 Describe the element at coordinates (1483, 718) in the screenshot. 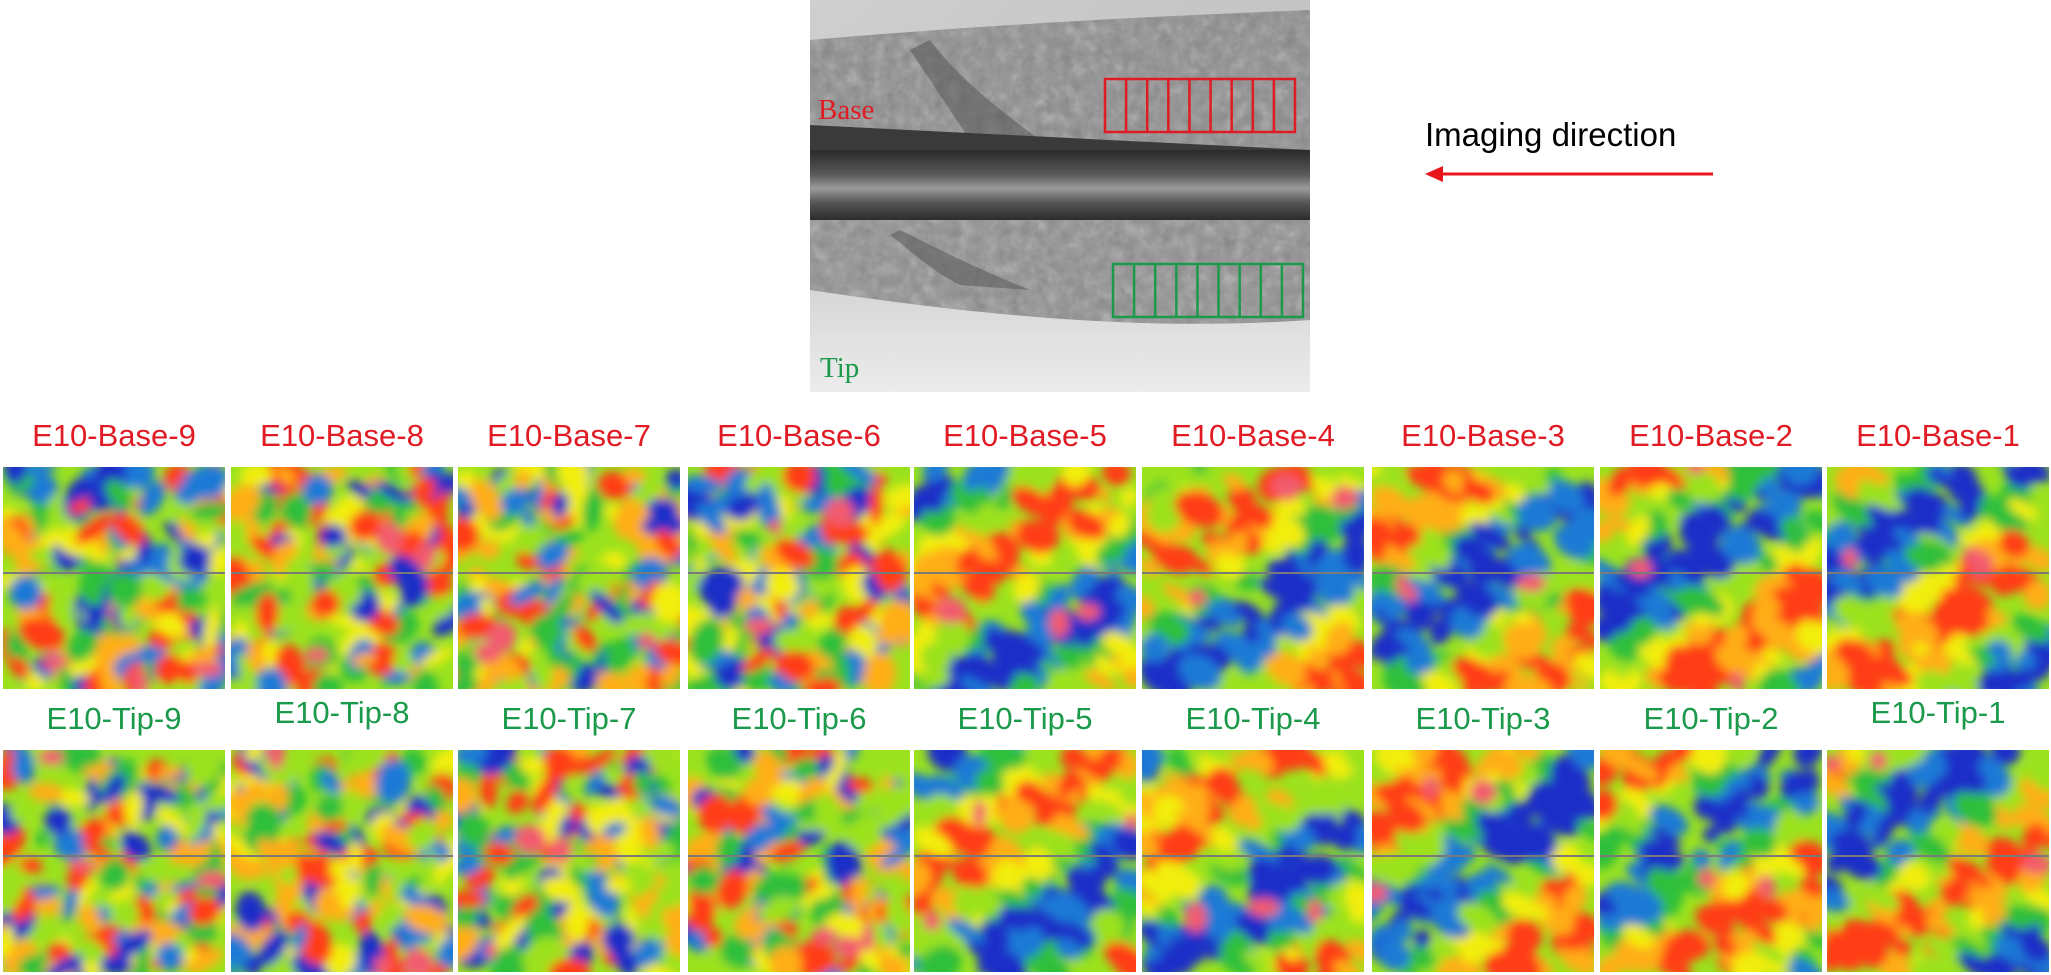

I see `tile-title: E10-Tip-3` at that location.